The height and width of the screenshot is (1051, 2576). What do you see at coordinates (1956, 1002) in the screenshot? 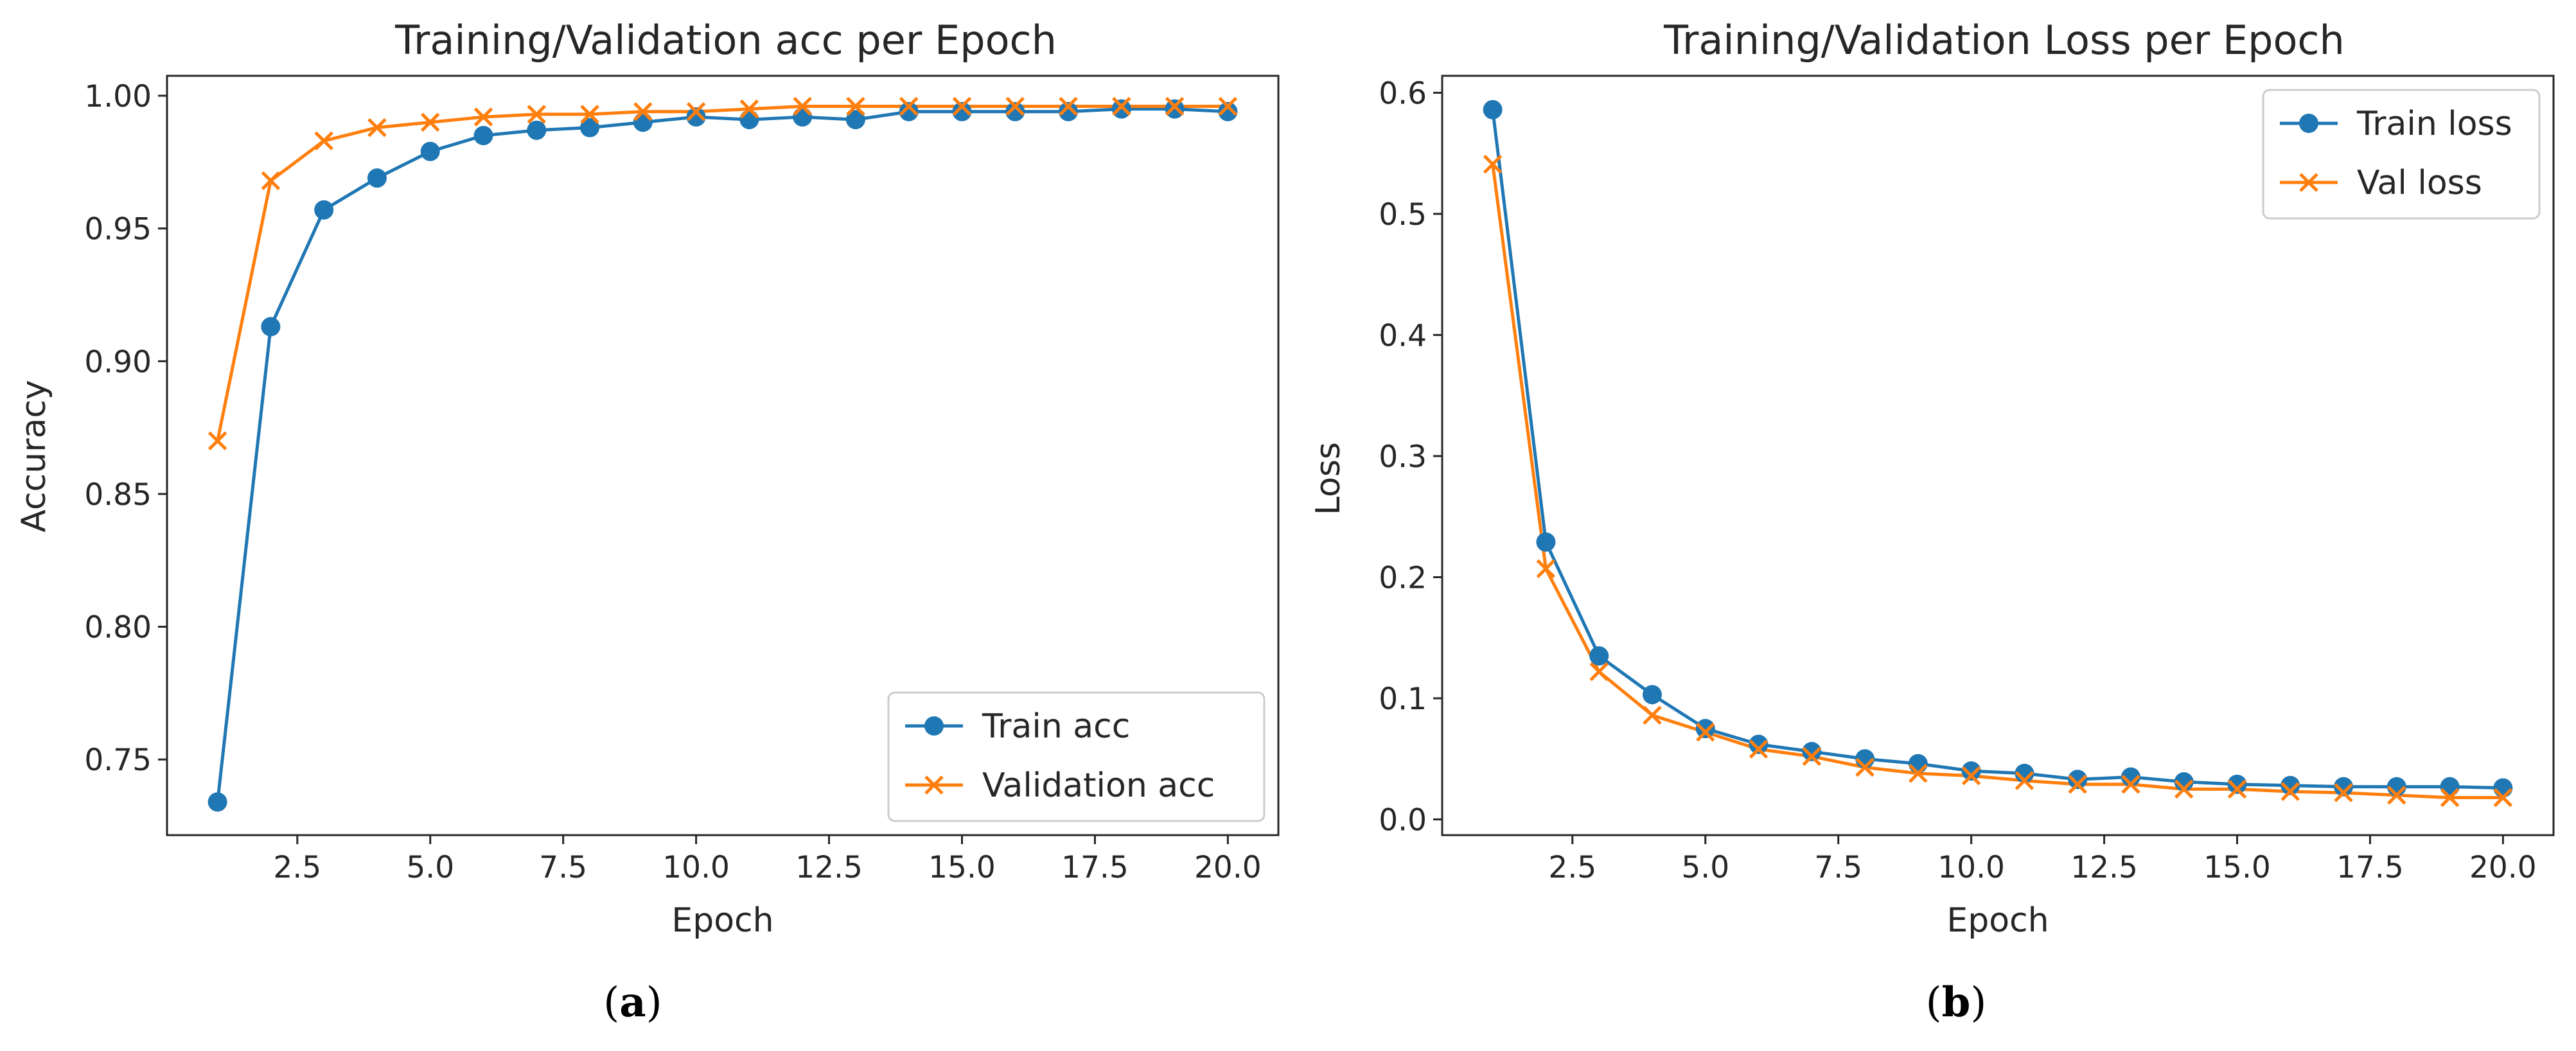
I see `caption-letter: b` at bounding box center [1956, 1002].